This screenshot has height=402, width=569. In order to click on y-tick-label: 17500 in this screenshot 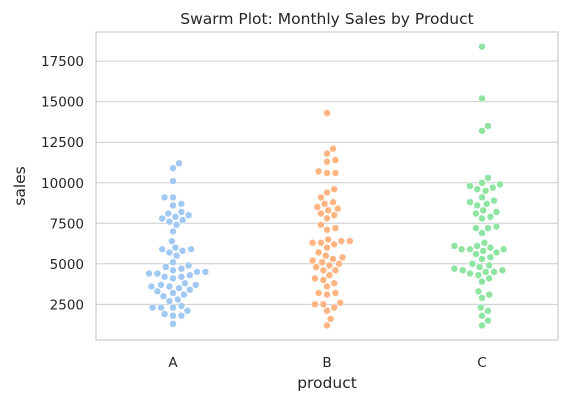, I will do `click(62, 62)`.